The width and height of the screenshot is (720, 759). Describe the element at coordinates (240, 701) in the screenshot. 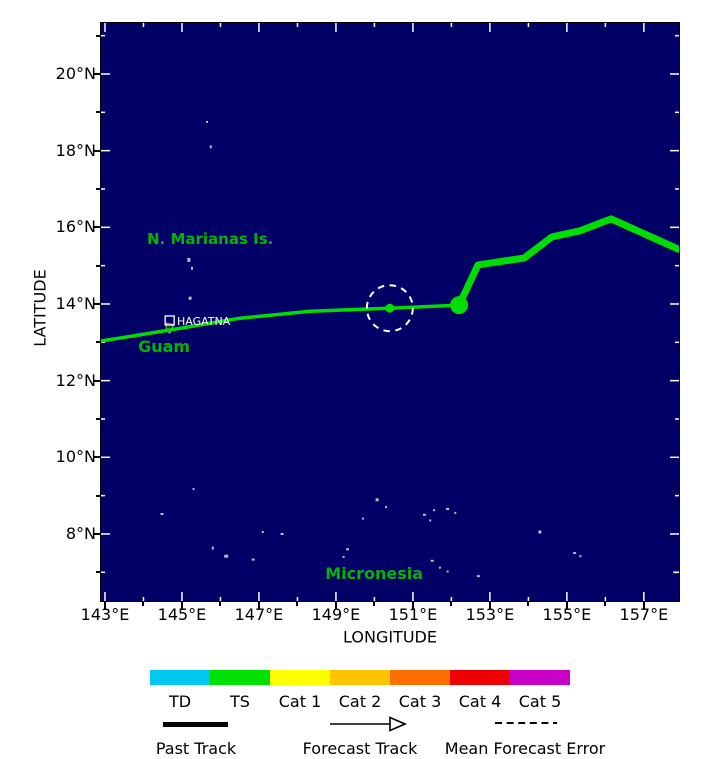

I see `legend-category-label: TS` at that location.